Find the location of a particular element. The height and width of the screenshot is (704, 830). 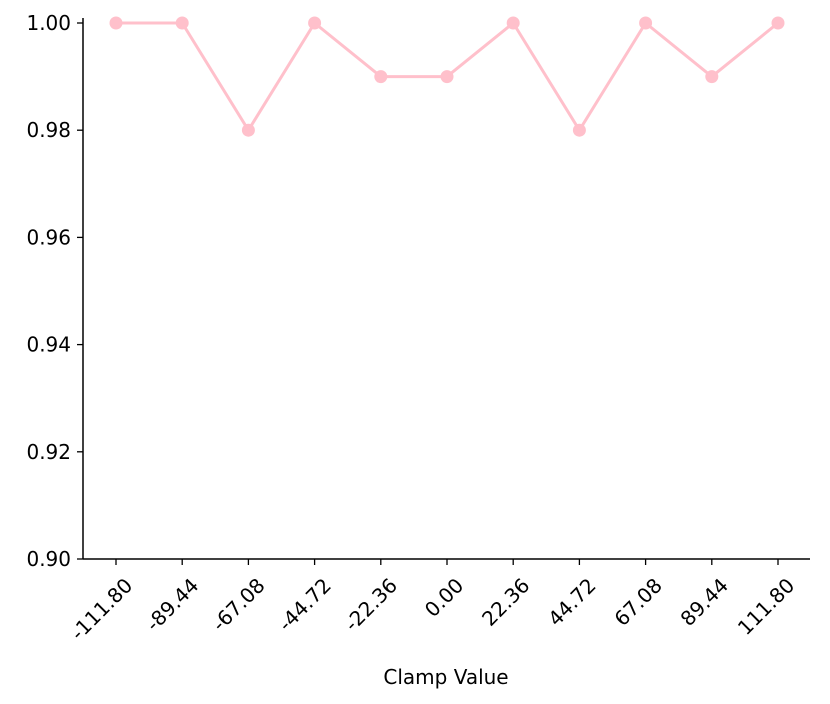

x-tick-label: 89.44 is located at coordinates (704, 601).